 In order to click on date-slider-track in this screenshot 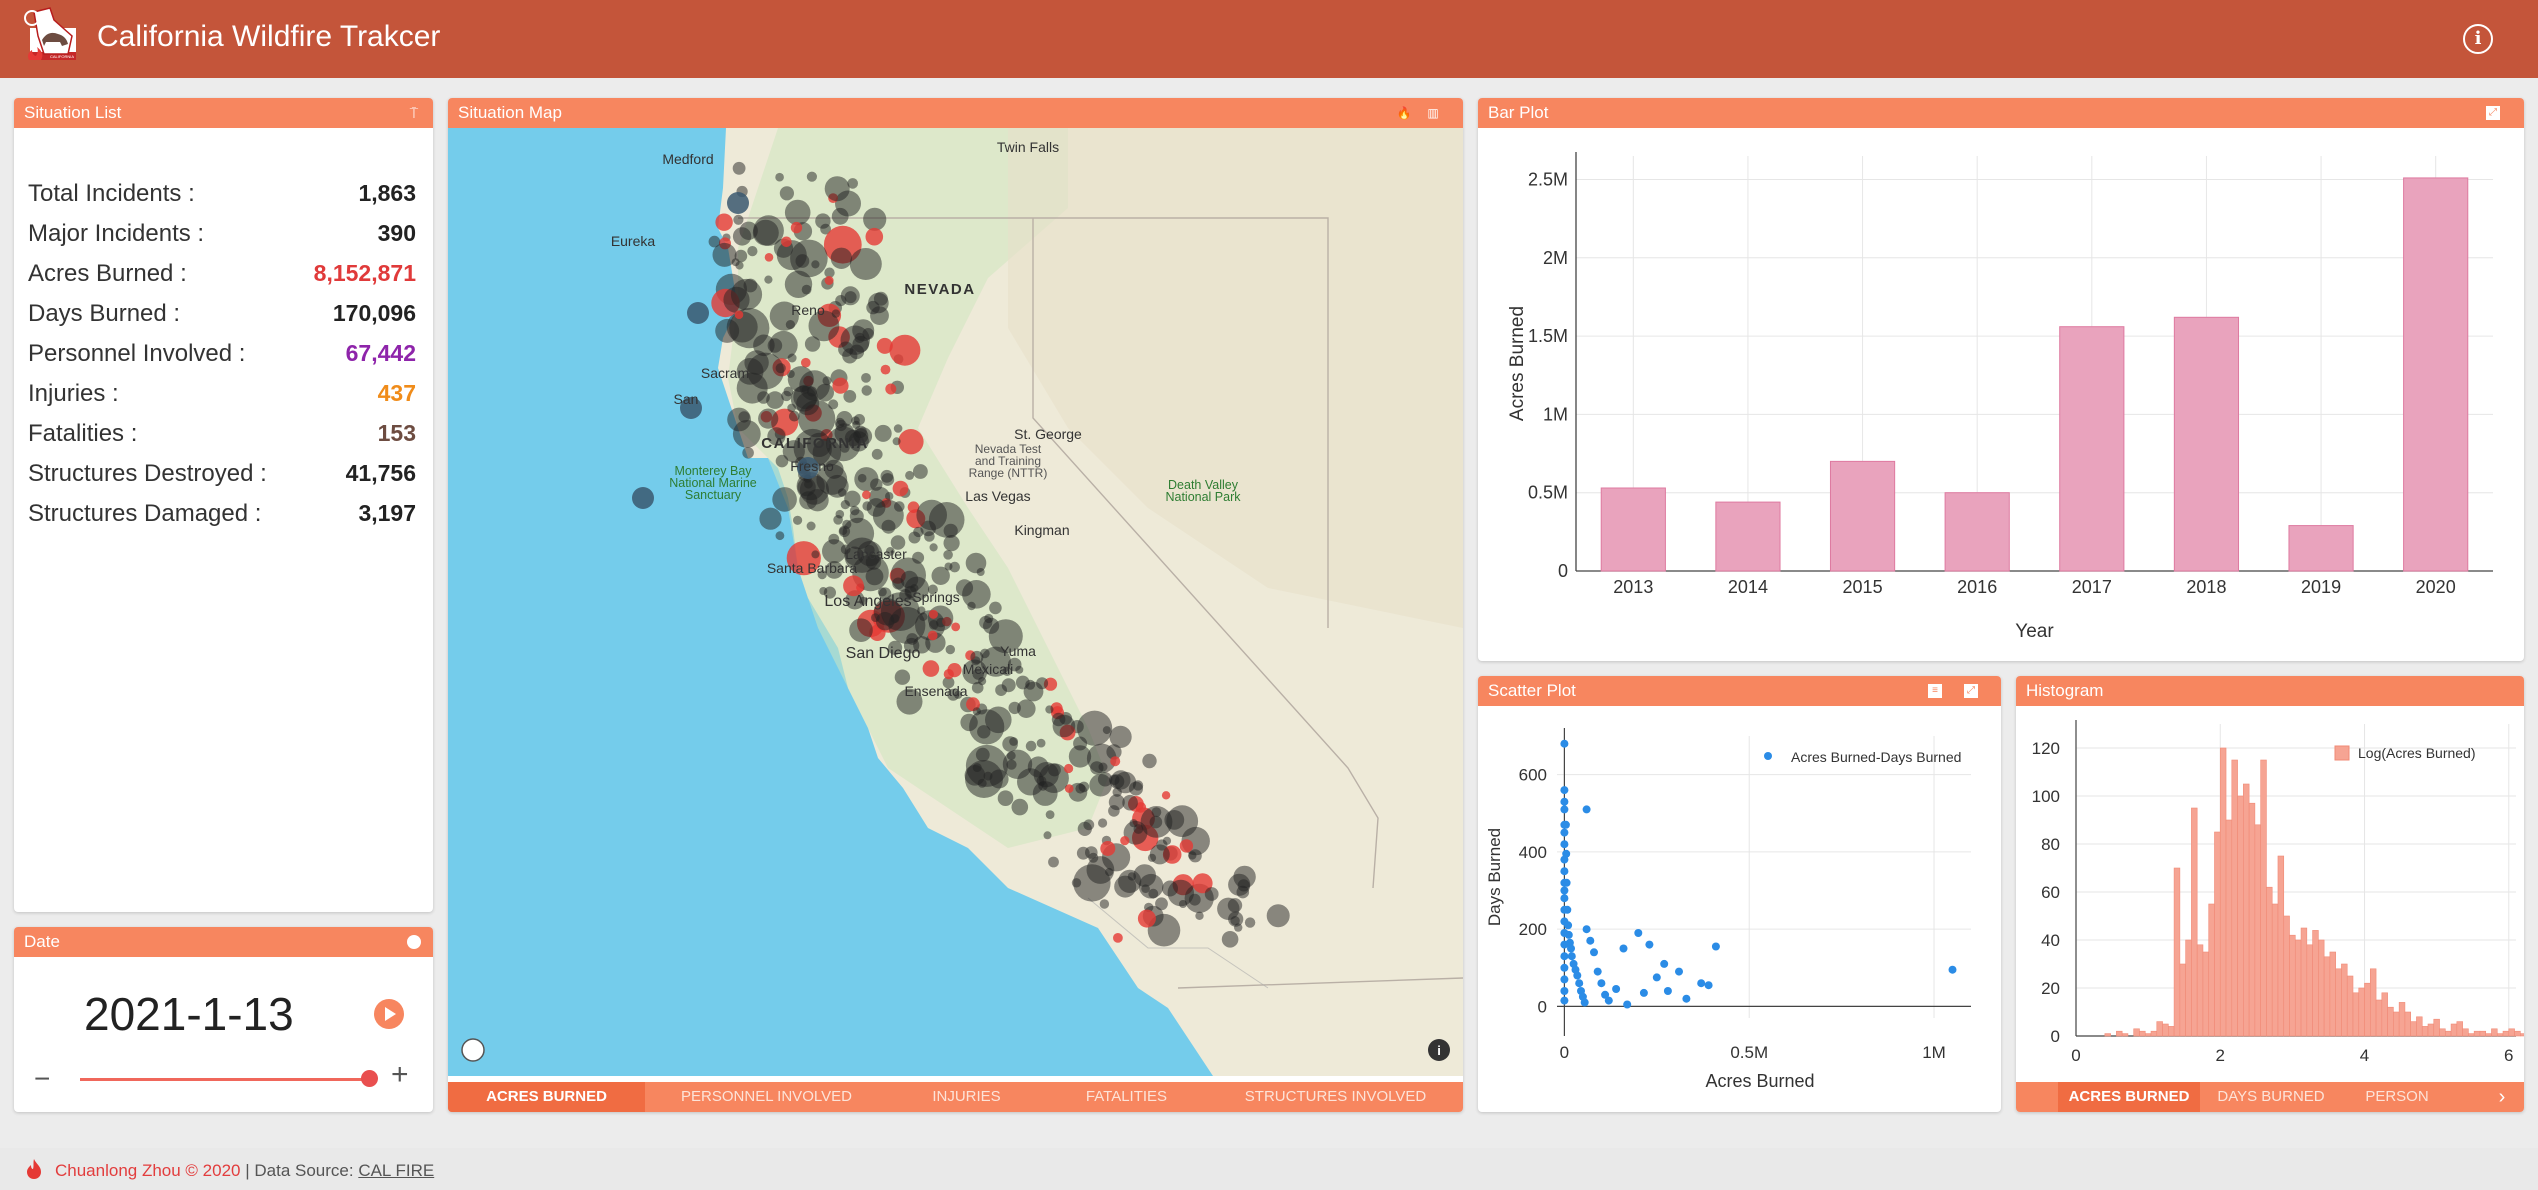, I will do `click(225, 1079)`.